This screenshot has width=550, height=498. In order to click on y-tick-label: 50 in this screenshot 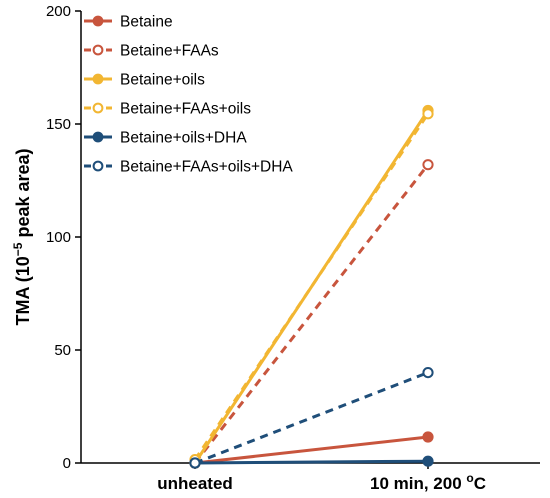, I will do `click(62, 350)`.